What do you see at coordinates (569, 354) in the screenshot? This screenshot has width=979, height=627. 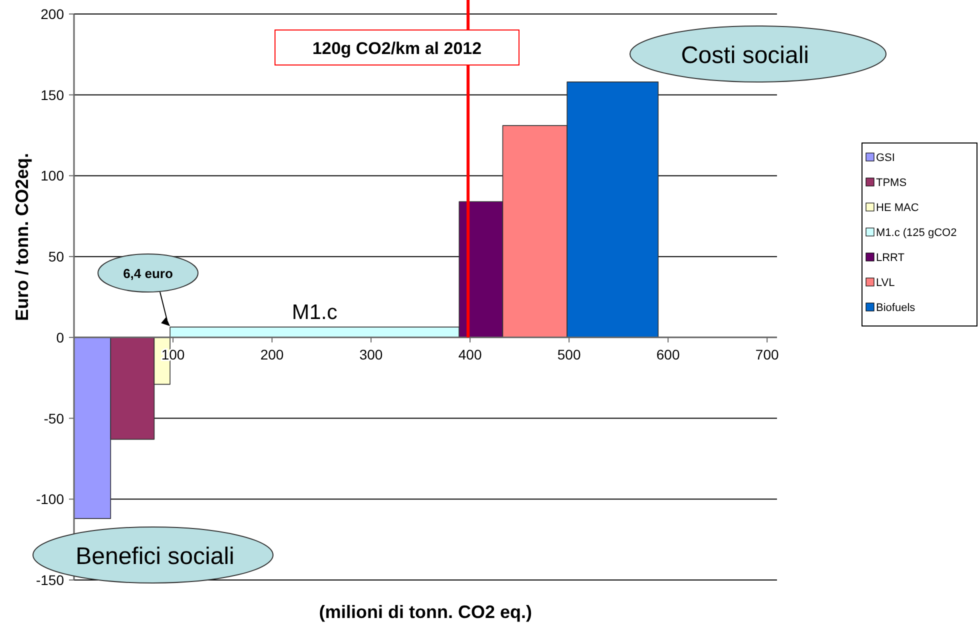 I see `x-tick-label: 500` at bounding box center [569, 354].